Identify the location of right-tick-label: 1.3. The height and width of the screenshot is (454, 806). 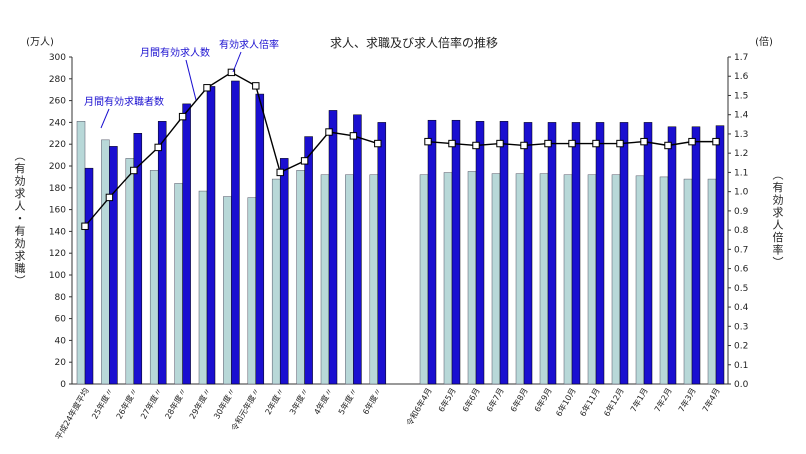
(741, 135).